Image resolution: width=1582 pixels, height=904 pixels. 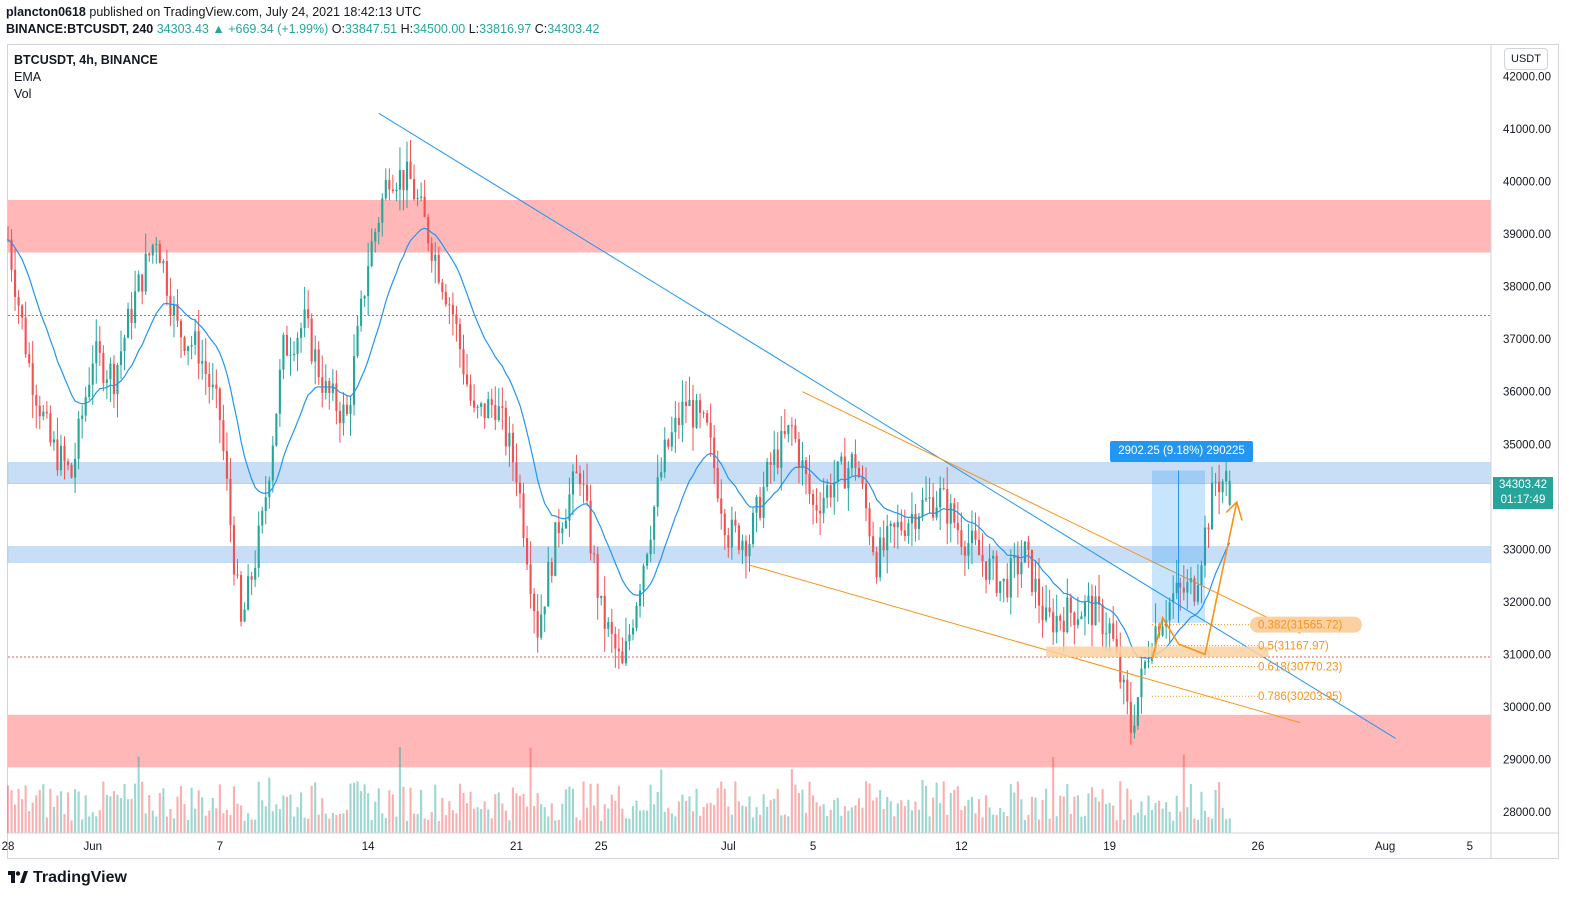 I want to click on price-tick-label: 28000.00, so click(x=1527, y=813).